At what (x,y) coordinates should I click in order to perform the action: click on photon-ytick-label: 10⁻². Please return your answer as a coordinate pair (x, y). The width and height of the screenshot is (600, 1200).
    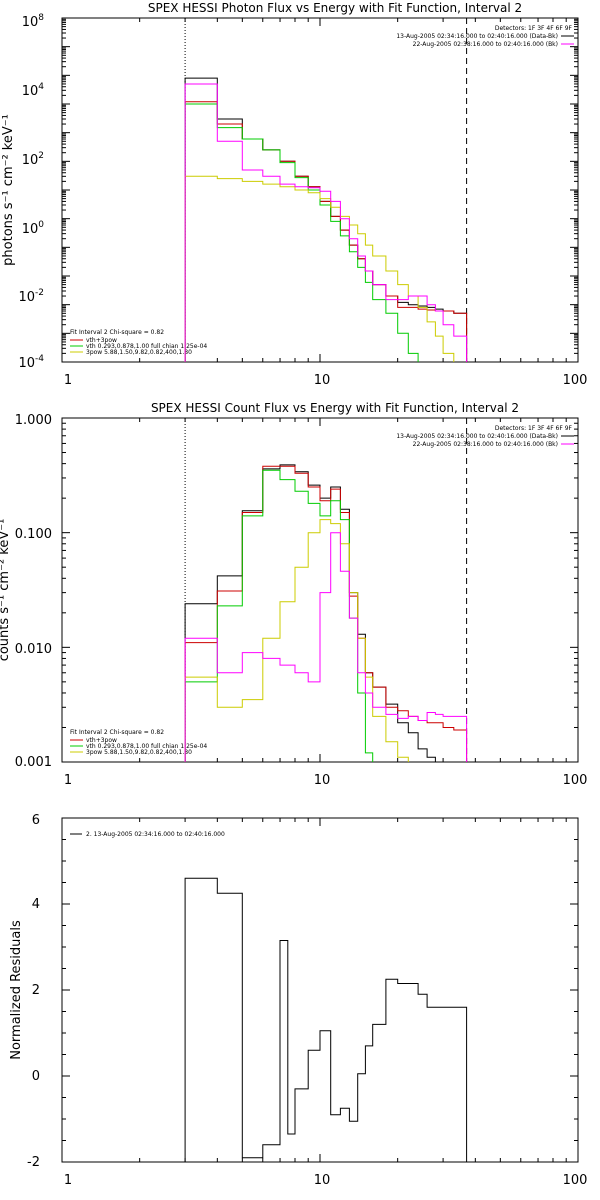
    Looking at the image, I should click on (31, 296).